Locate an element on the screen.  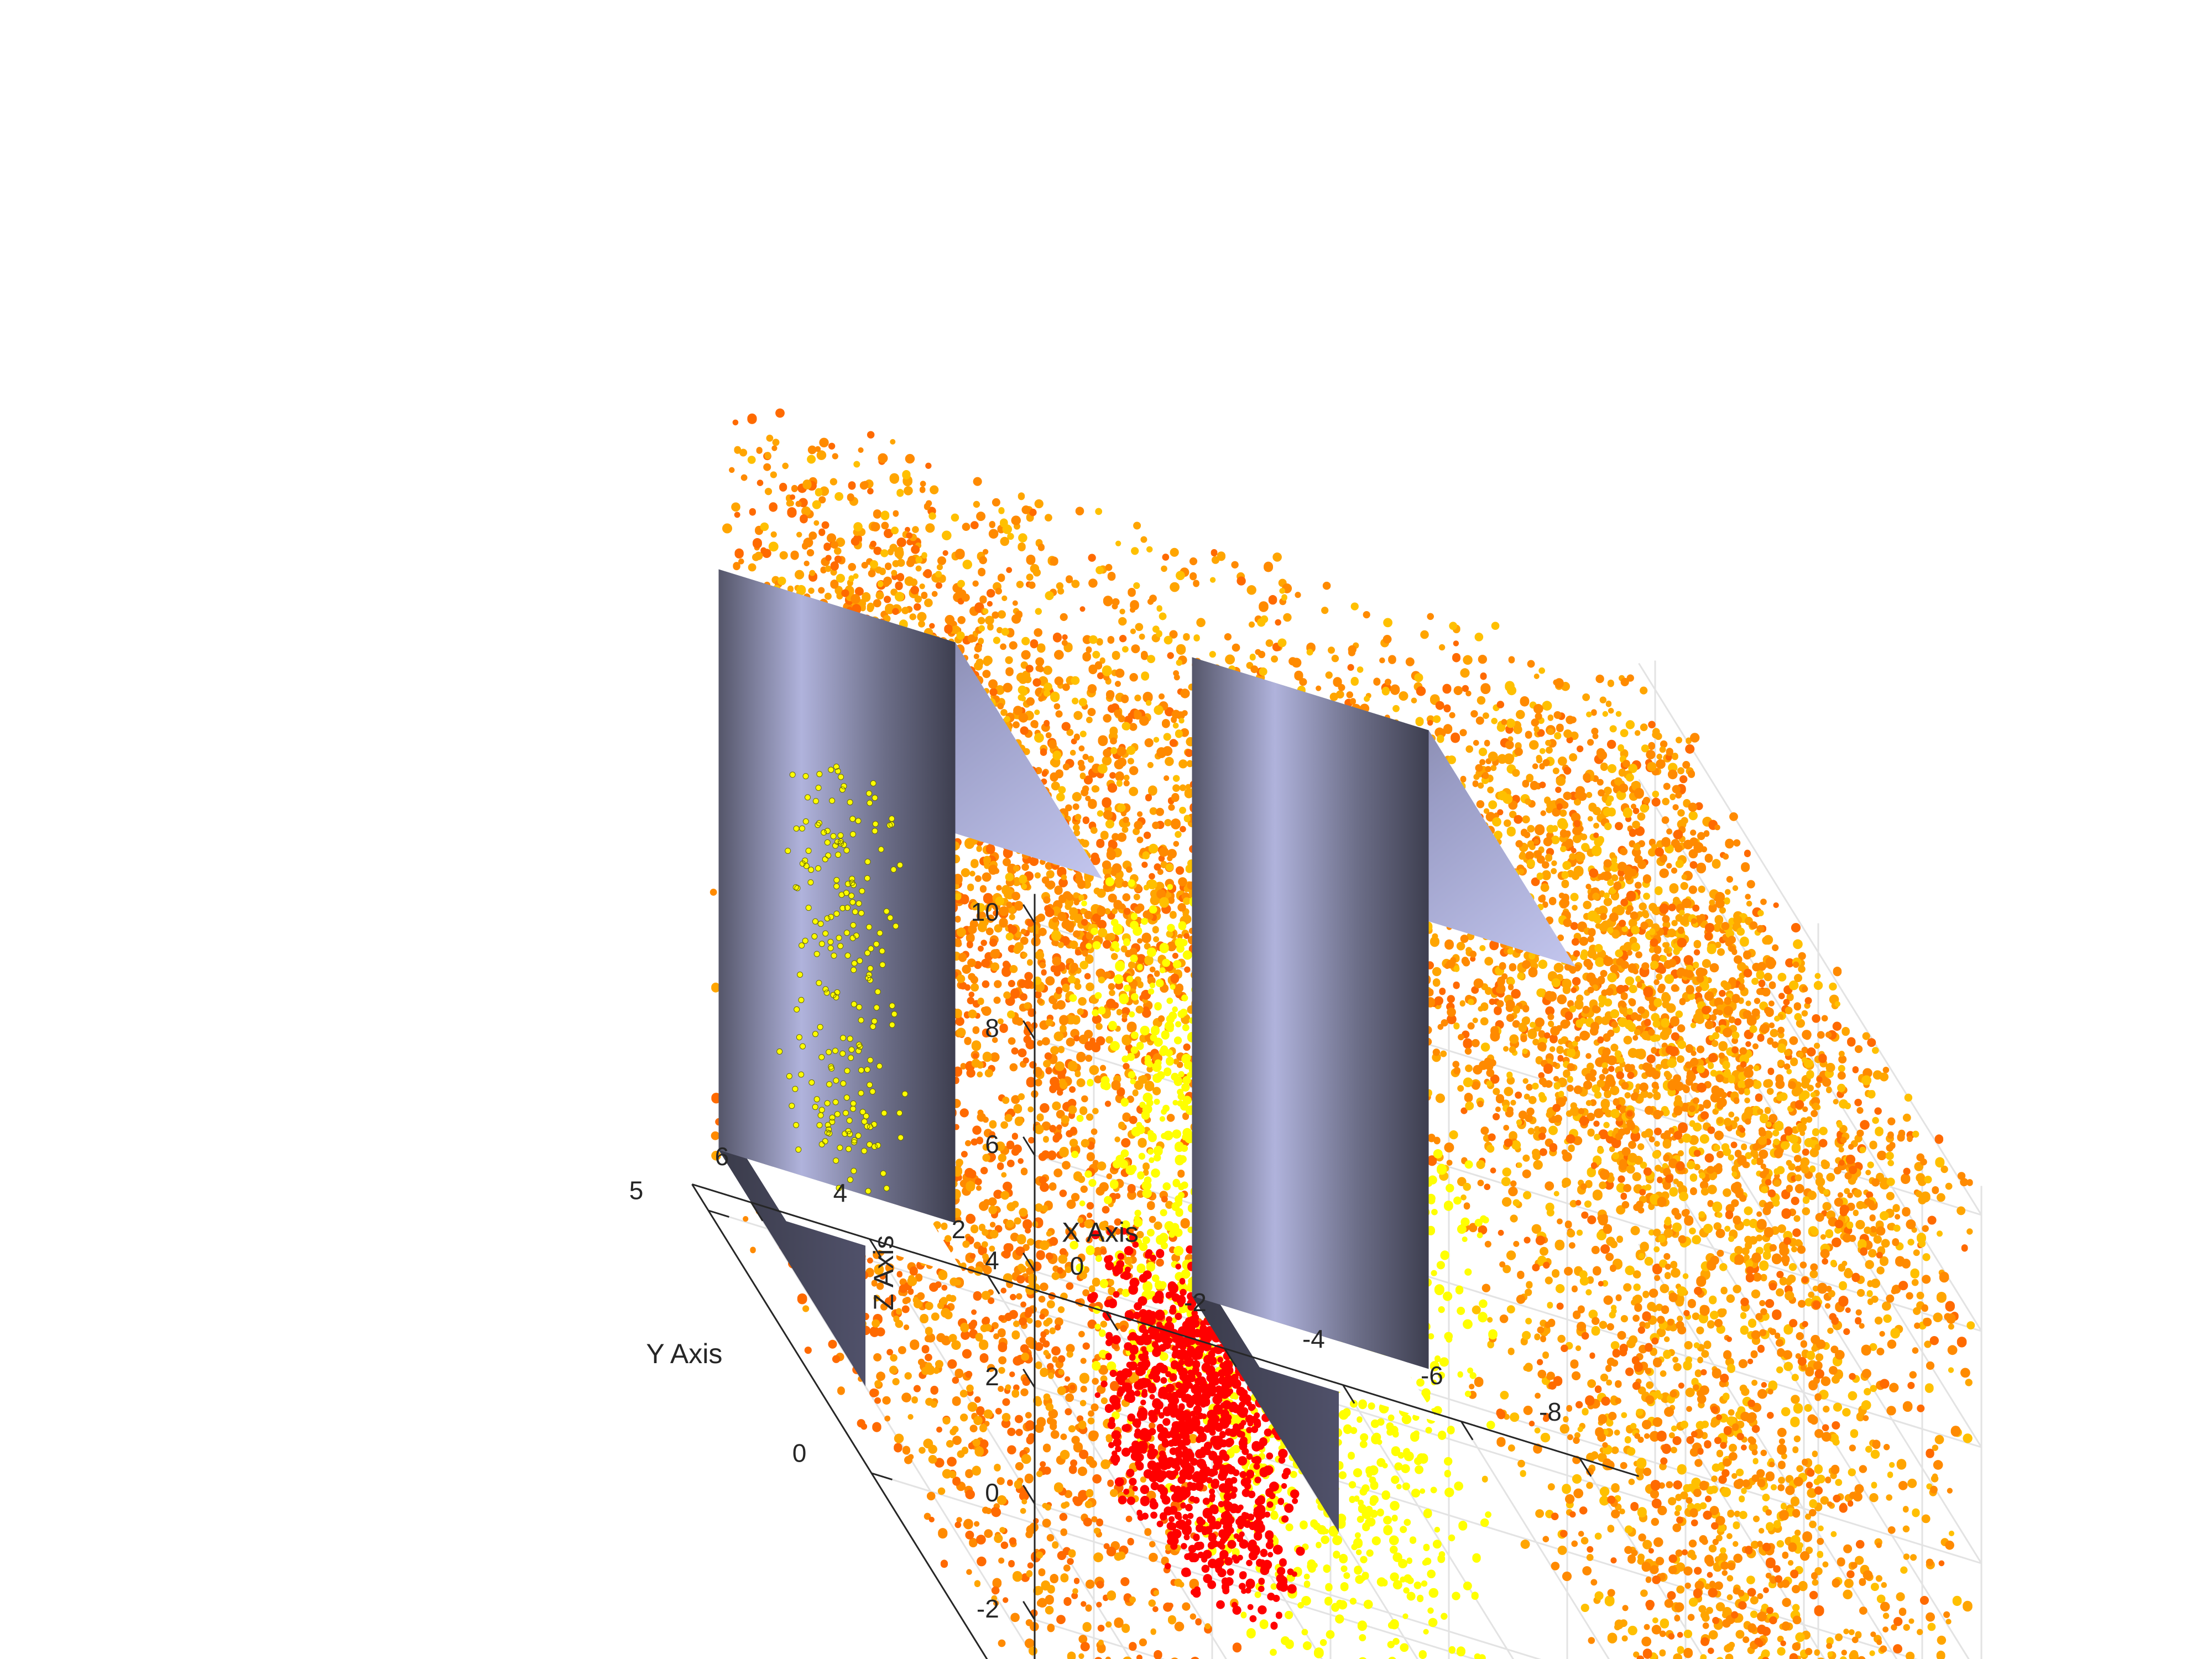
grid-line-floor-y is located at coordinates (1174, 1566).